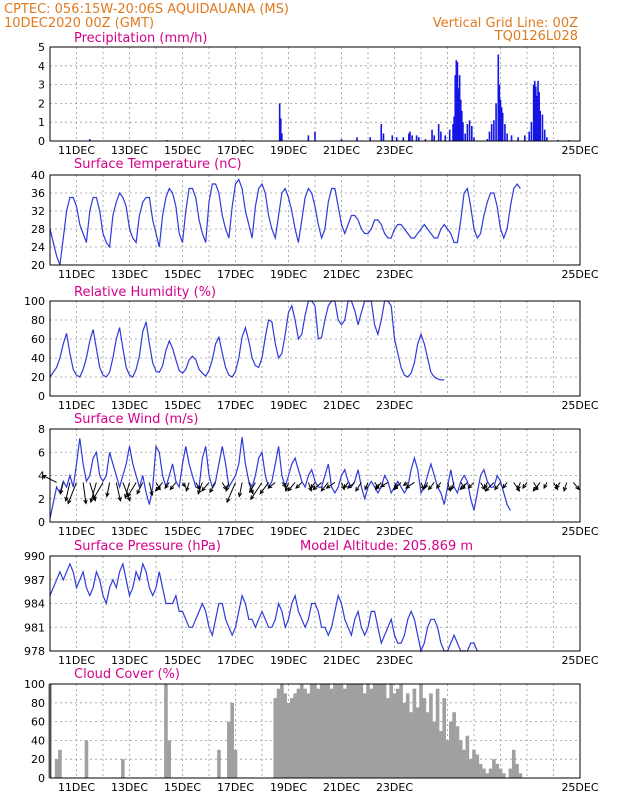  I want to click on temp-title: Surface Temperature (nC), so click(158, 164).